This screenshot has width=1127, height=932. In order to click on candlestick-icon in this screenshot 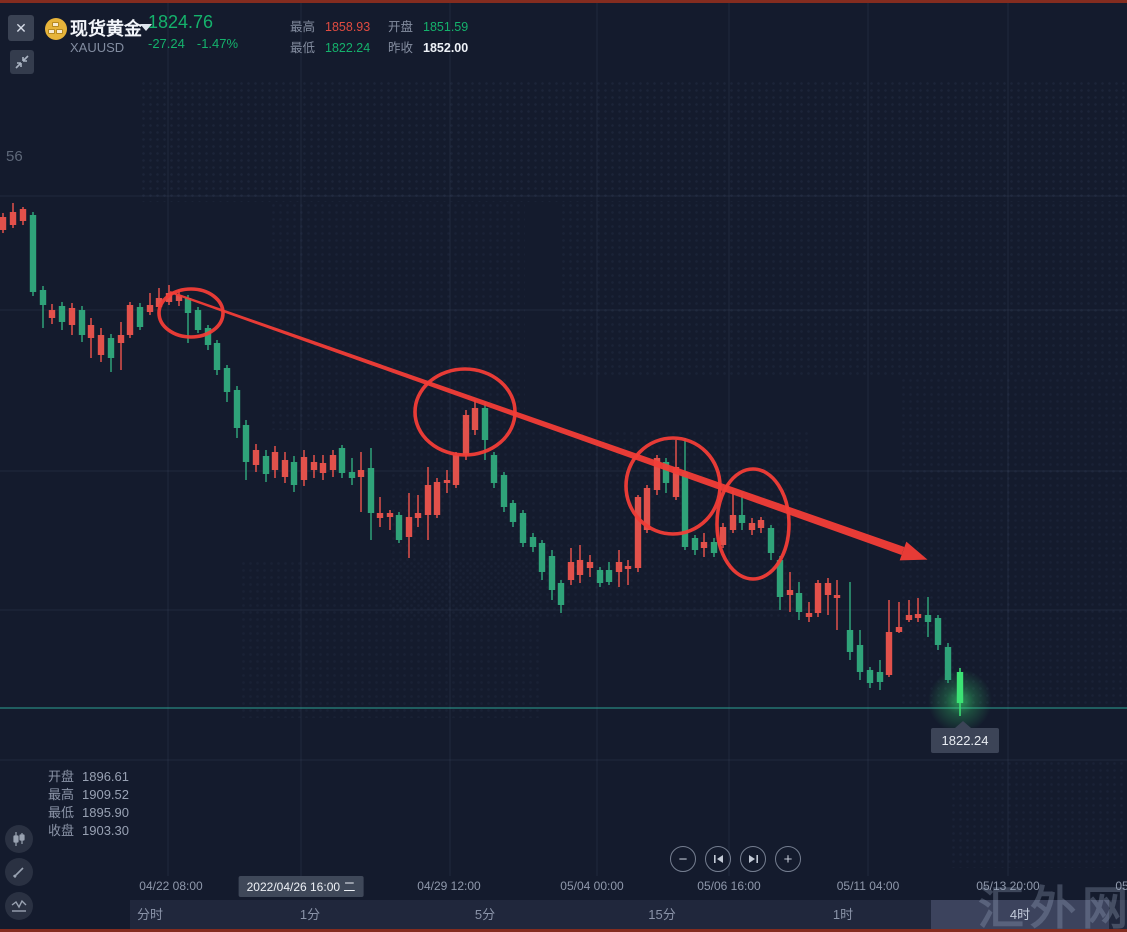, I will do `click(19, 839)`.